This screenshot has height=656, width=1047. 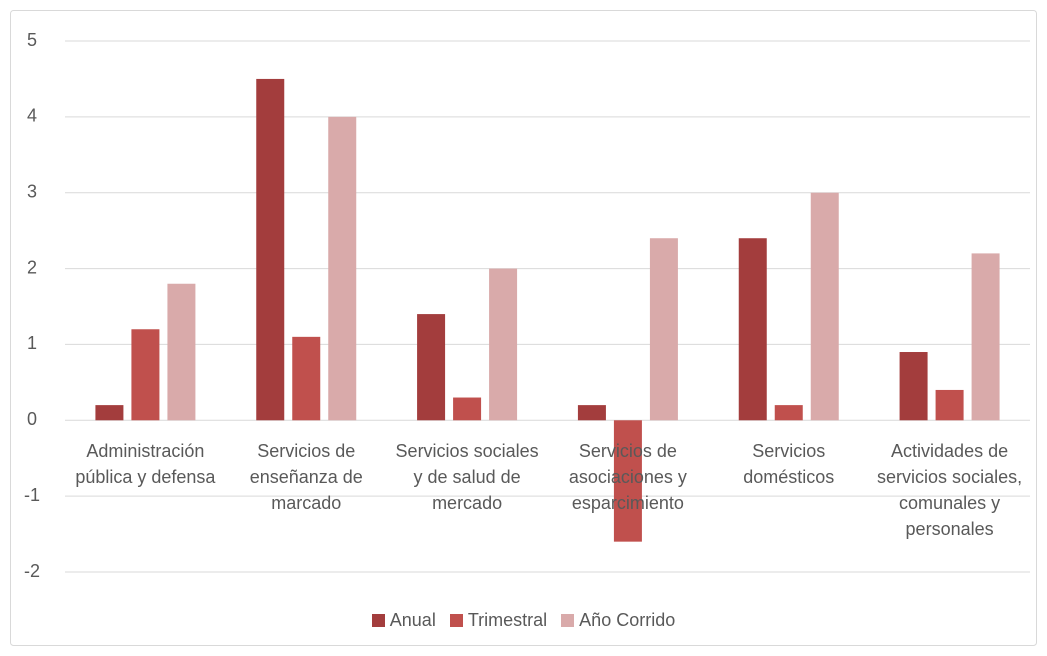 What do you see at coordinates (32, 495) in the screenshot?
I see `y-tick-label: -1` at bounding box center [32, 495].